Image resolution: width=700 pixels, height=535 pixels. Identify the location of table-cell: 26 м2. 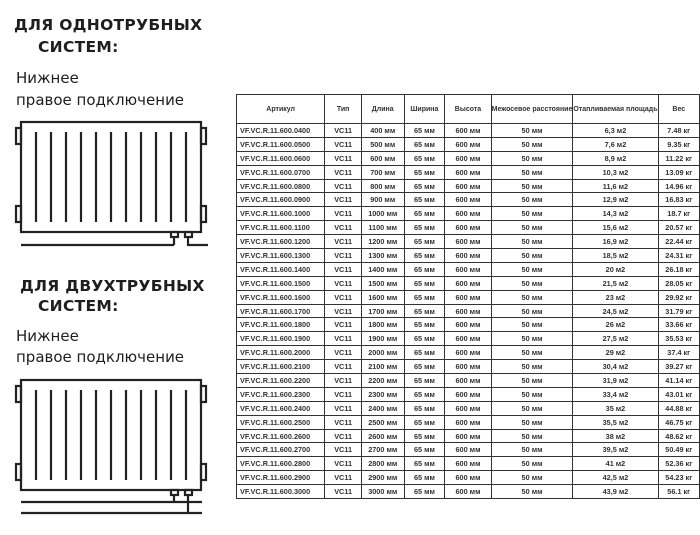
(615, 325).